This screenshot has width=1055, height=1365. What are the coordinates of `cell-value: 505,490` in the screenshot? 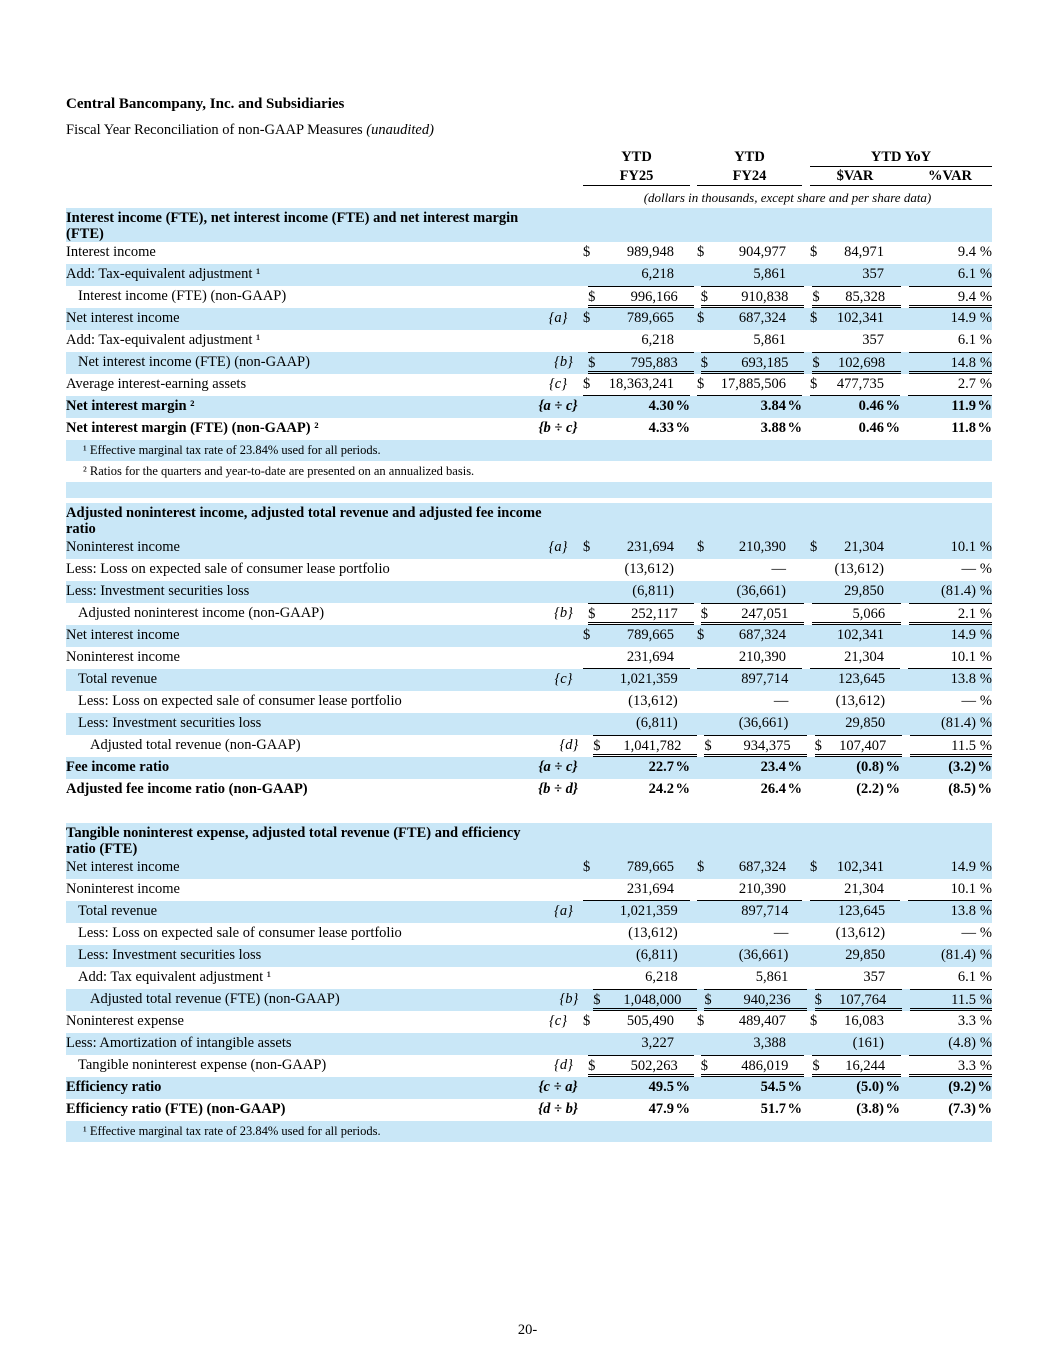 It's located at (650, 1021).